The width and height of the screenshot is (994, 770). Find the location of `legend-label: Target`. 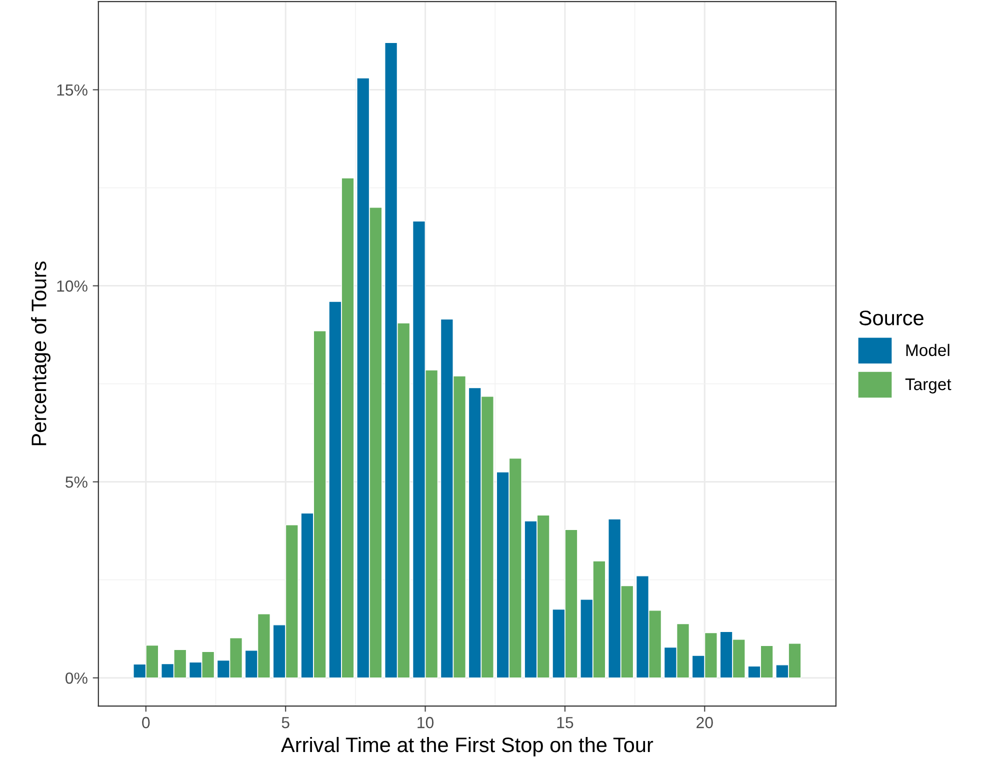

legend-label: Target is located at coordinates (928, 386).